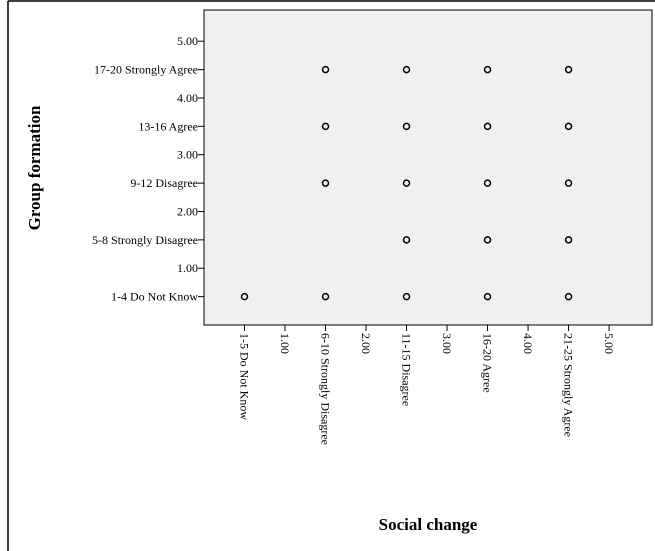  I want to click on x-tick-label: 11-15 Disagree, so click(407, 369).